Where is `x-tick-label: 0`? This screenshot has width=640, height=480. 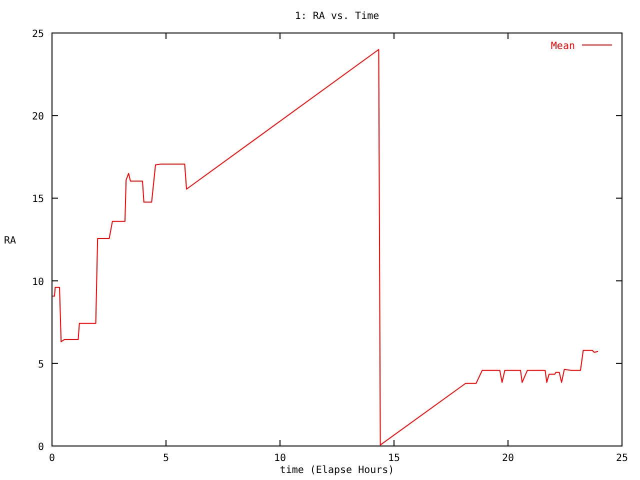
x-tick-label: 0 is located at coordinates (52, 458).